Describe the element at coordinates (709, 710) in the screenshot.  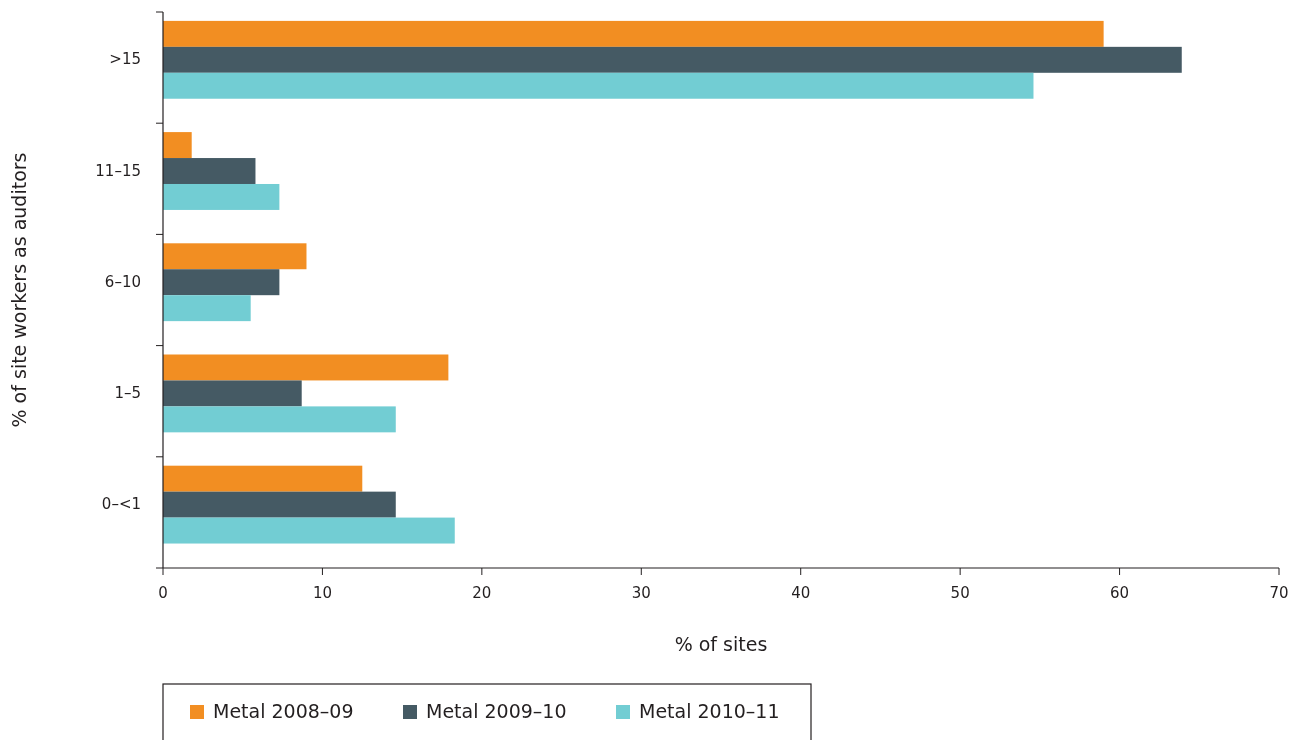
I see `legend-label: Metal 2010–11` at that location.